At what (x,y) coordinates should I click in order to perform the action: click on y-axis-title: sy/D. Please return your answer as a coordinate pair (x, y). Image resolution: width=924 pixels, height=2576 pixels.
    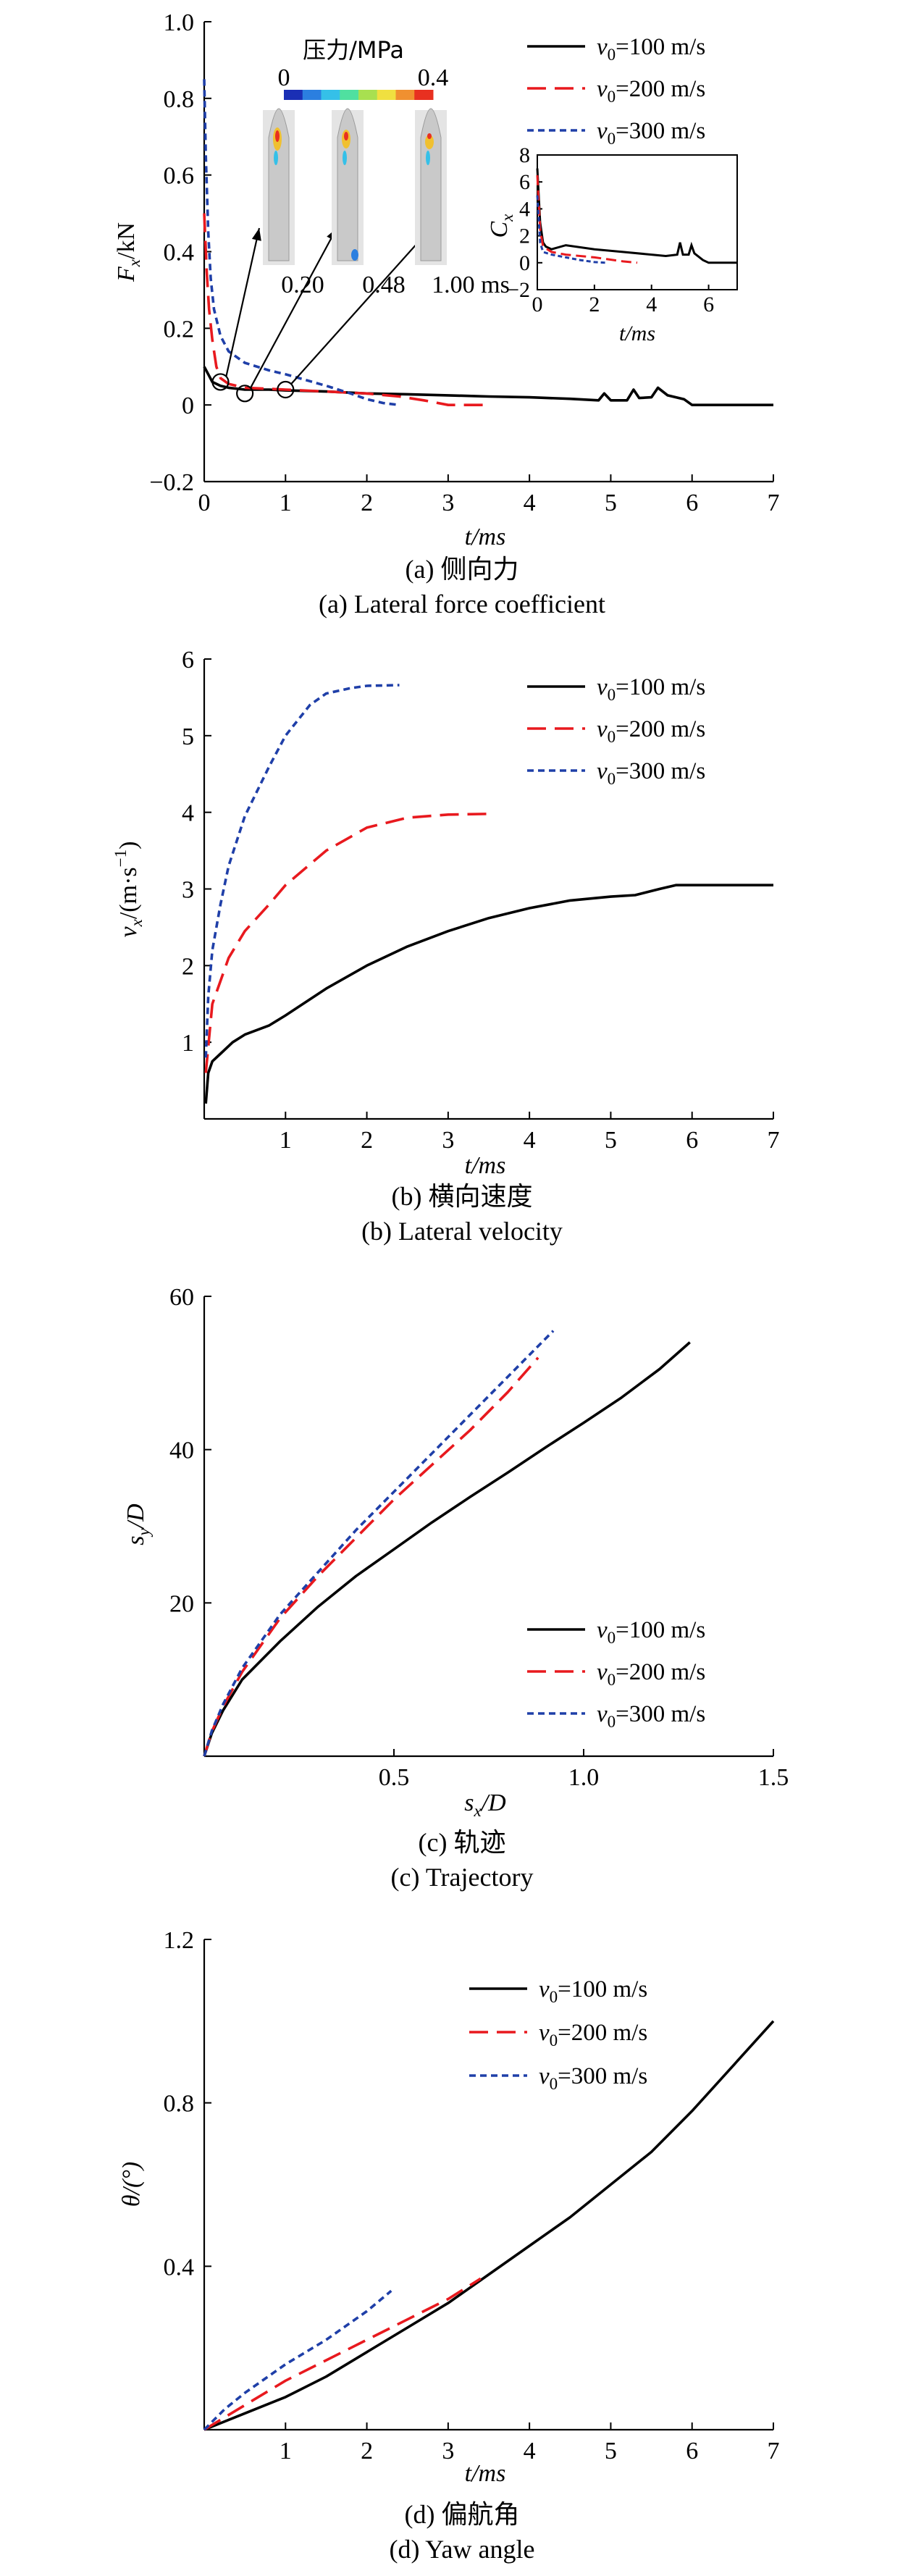
    Looking at the image, I should click on (137, 1524).